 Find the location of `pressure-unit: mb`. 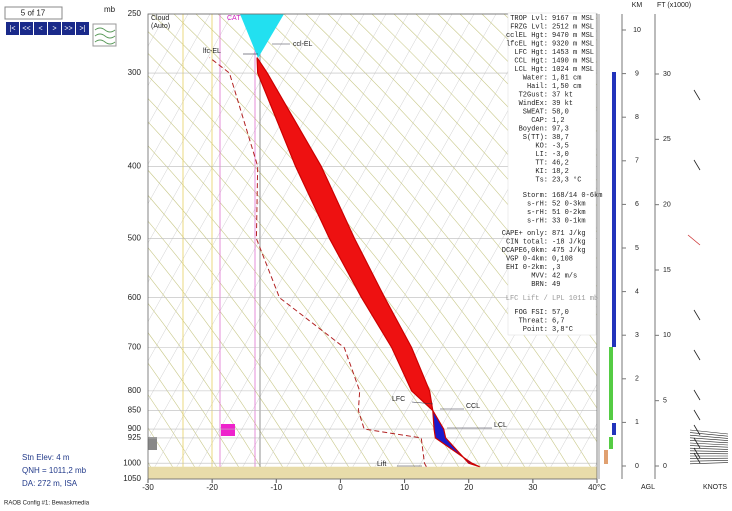

pressure-unit: mb is located at coordinates (110, 9).